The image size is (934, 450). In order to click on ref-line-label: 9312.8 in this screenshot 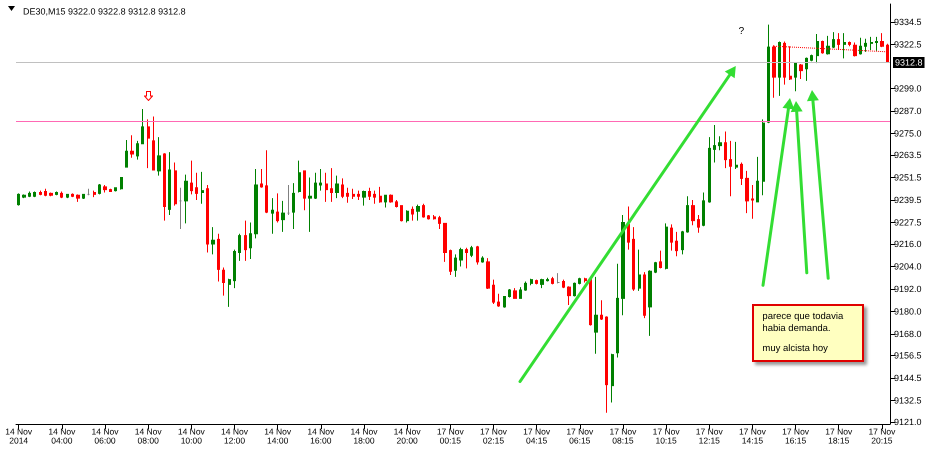, I will do `click(909, 63)`.